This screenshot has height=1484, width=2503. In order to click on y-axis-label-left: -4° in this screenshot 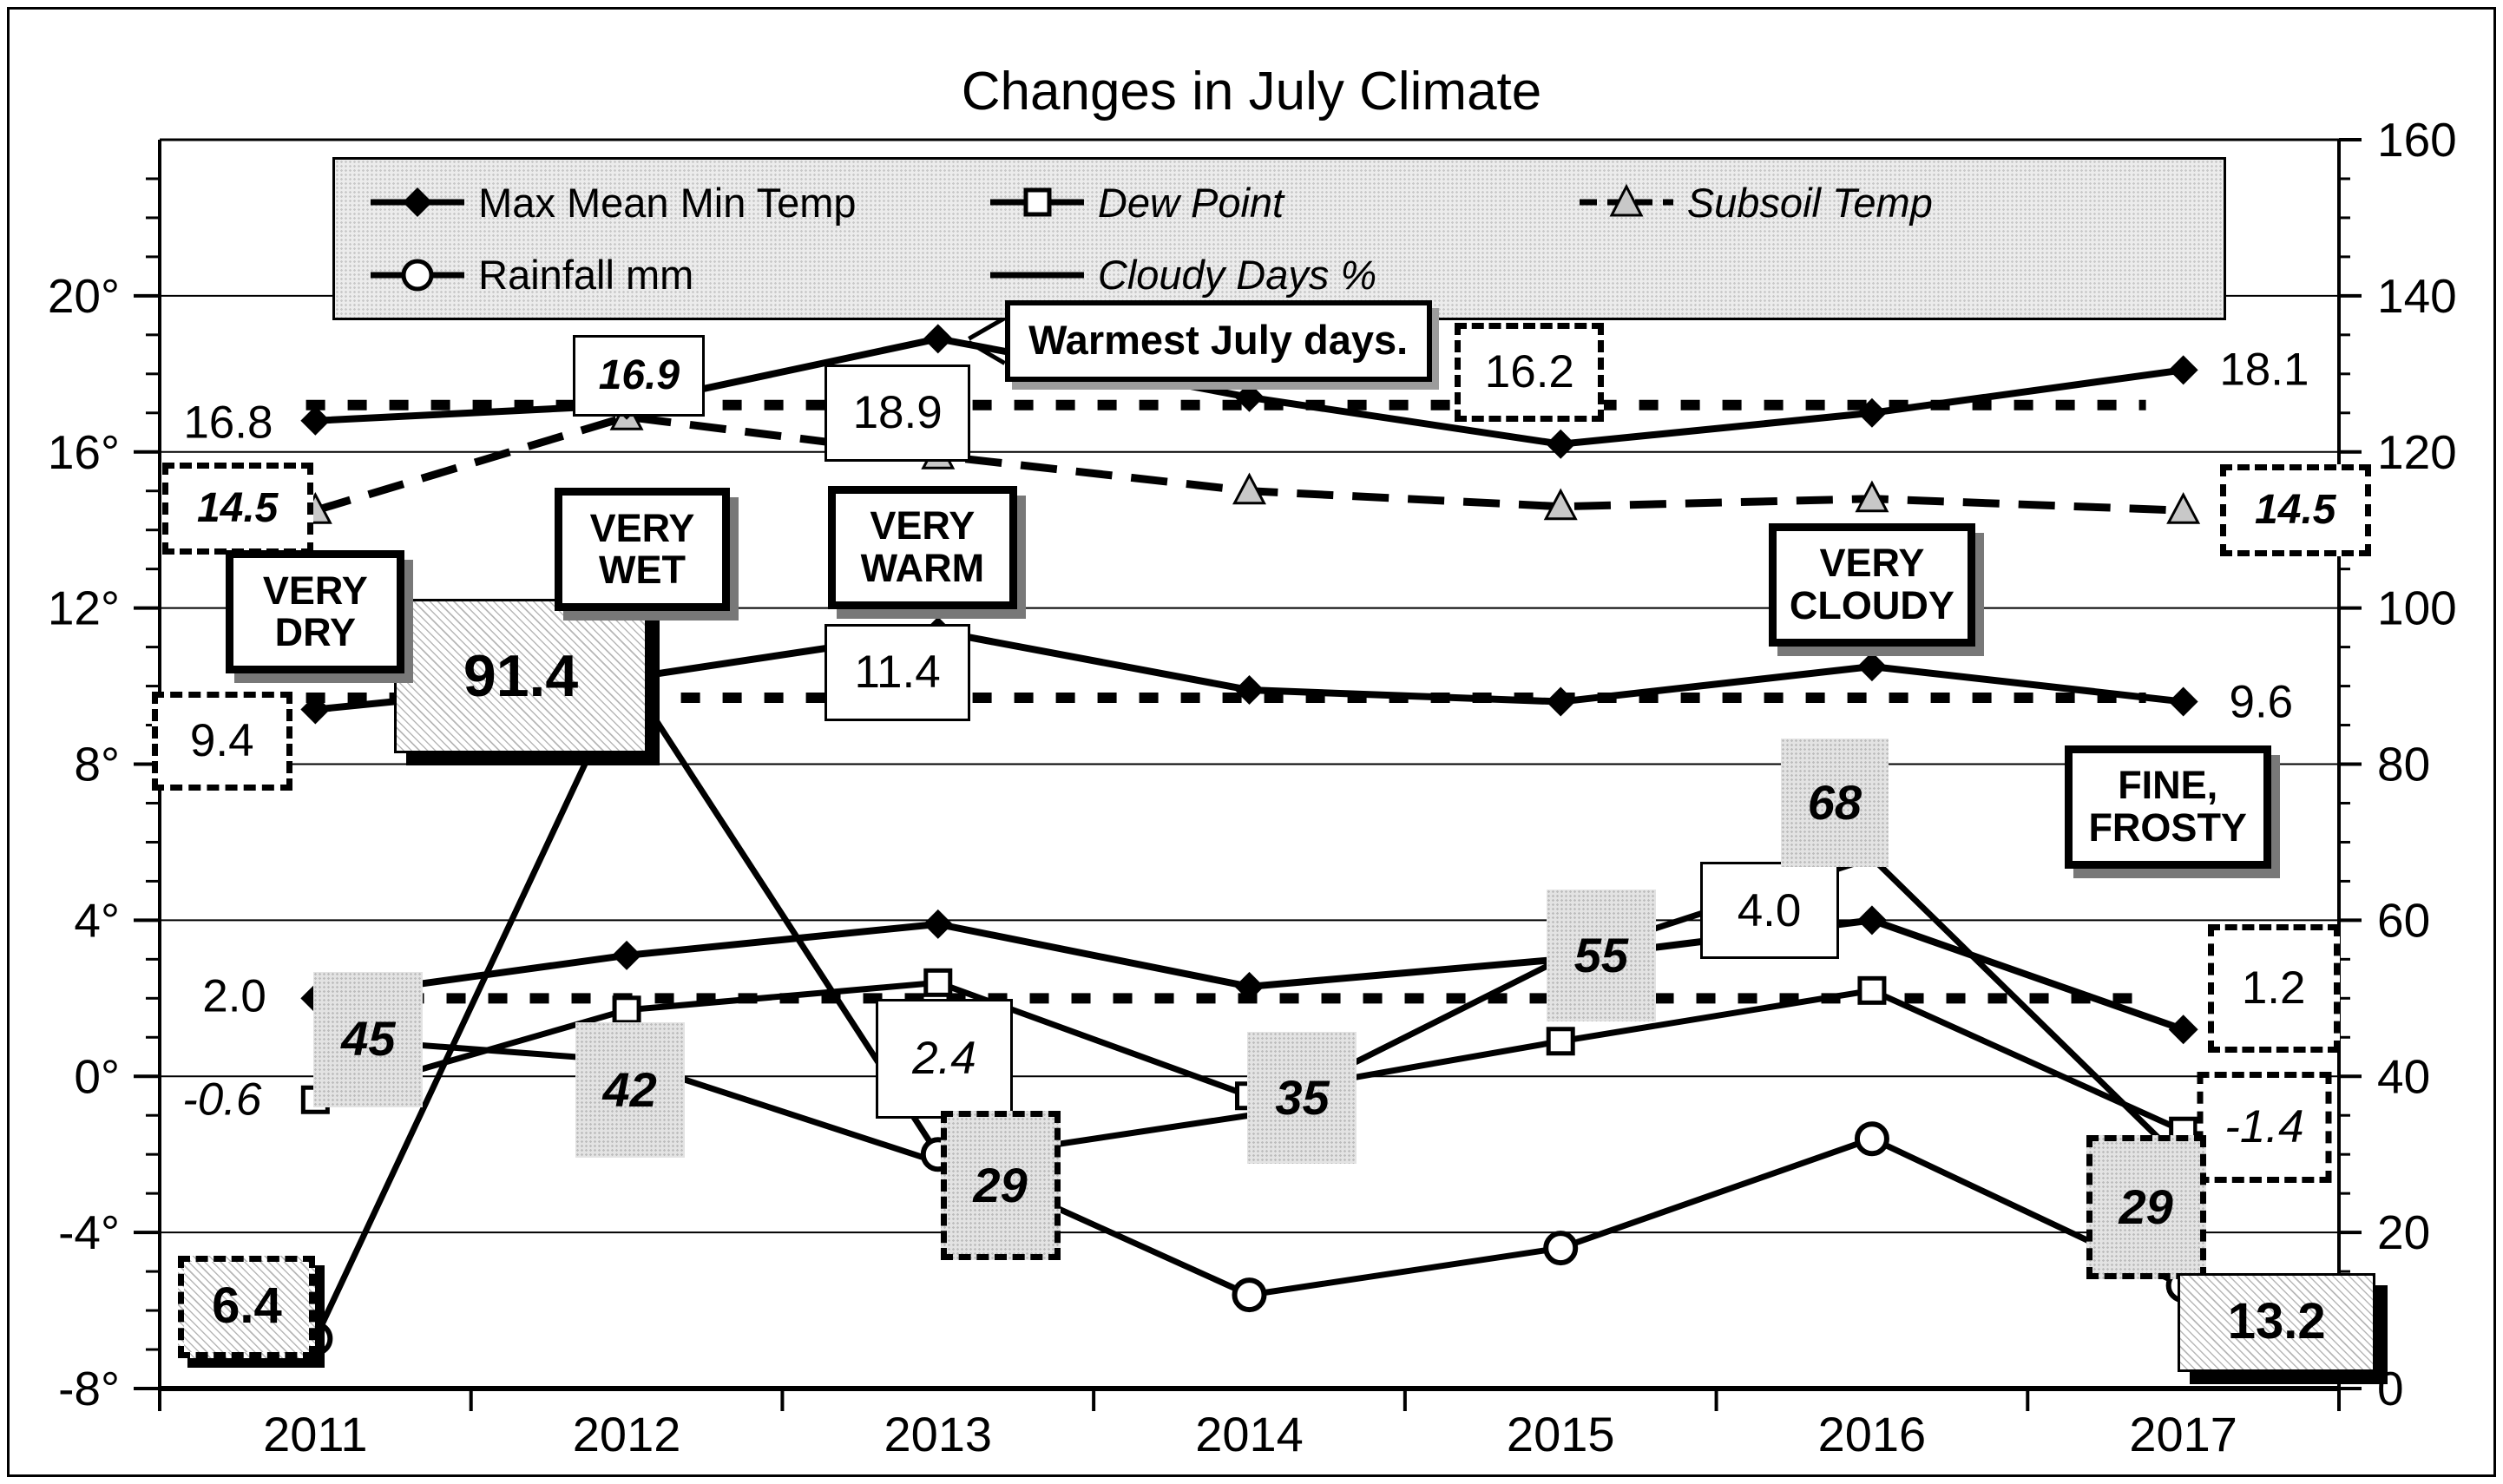, I will do `click(89, 1232)`.